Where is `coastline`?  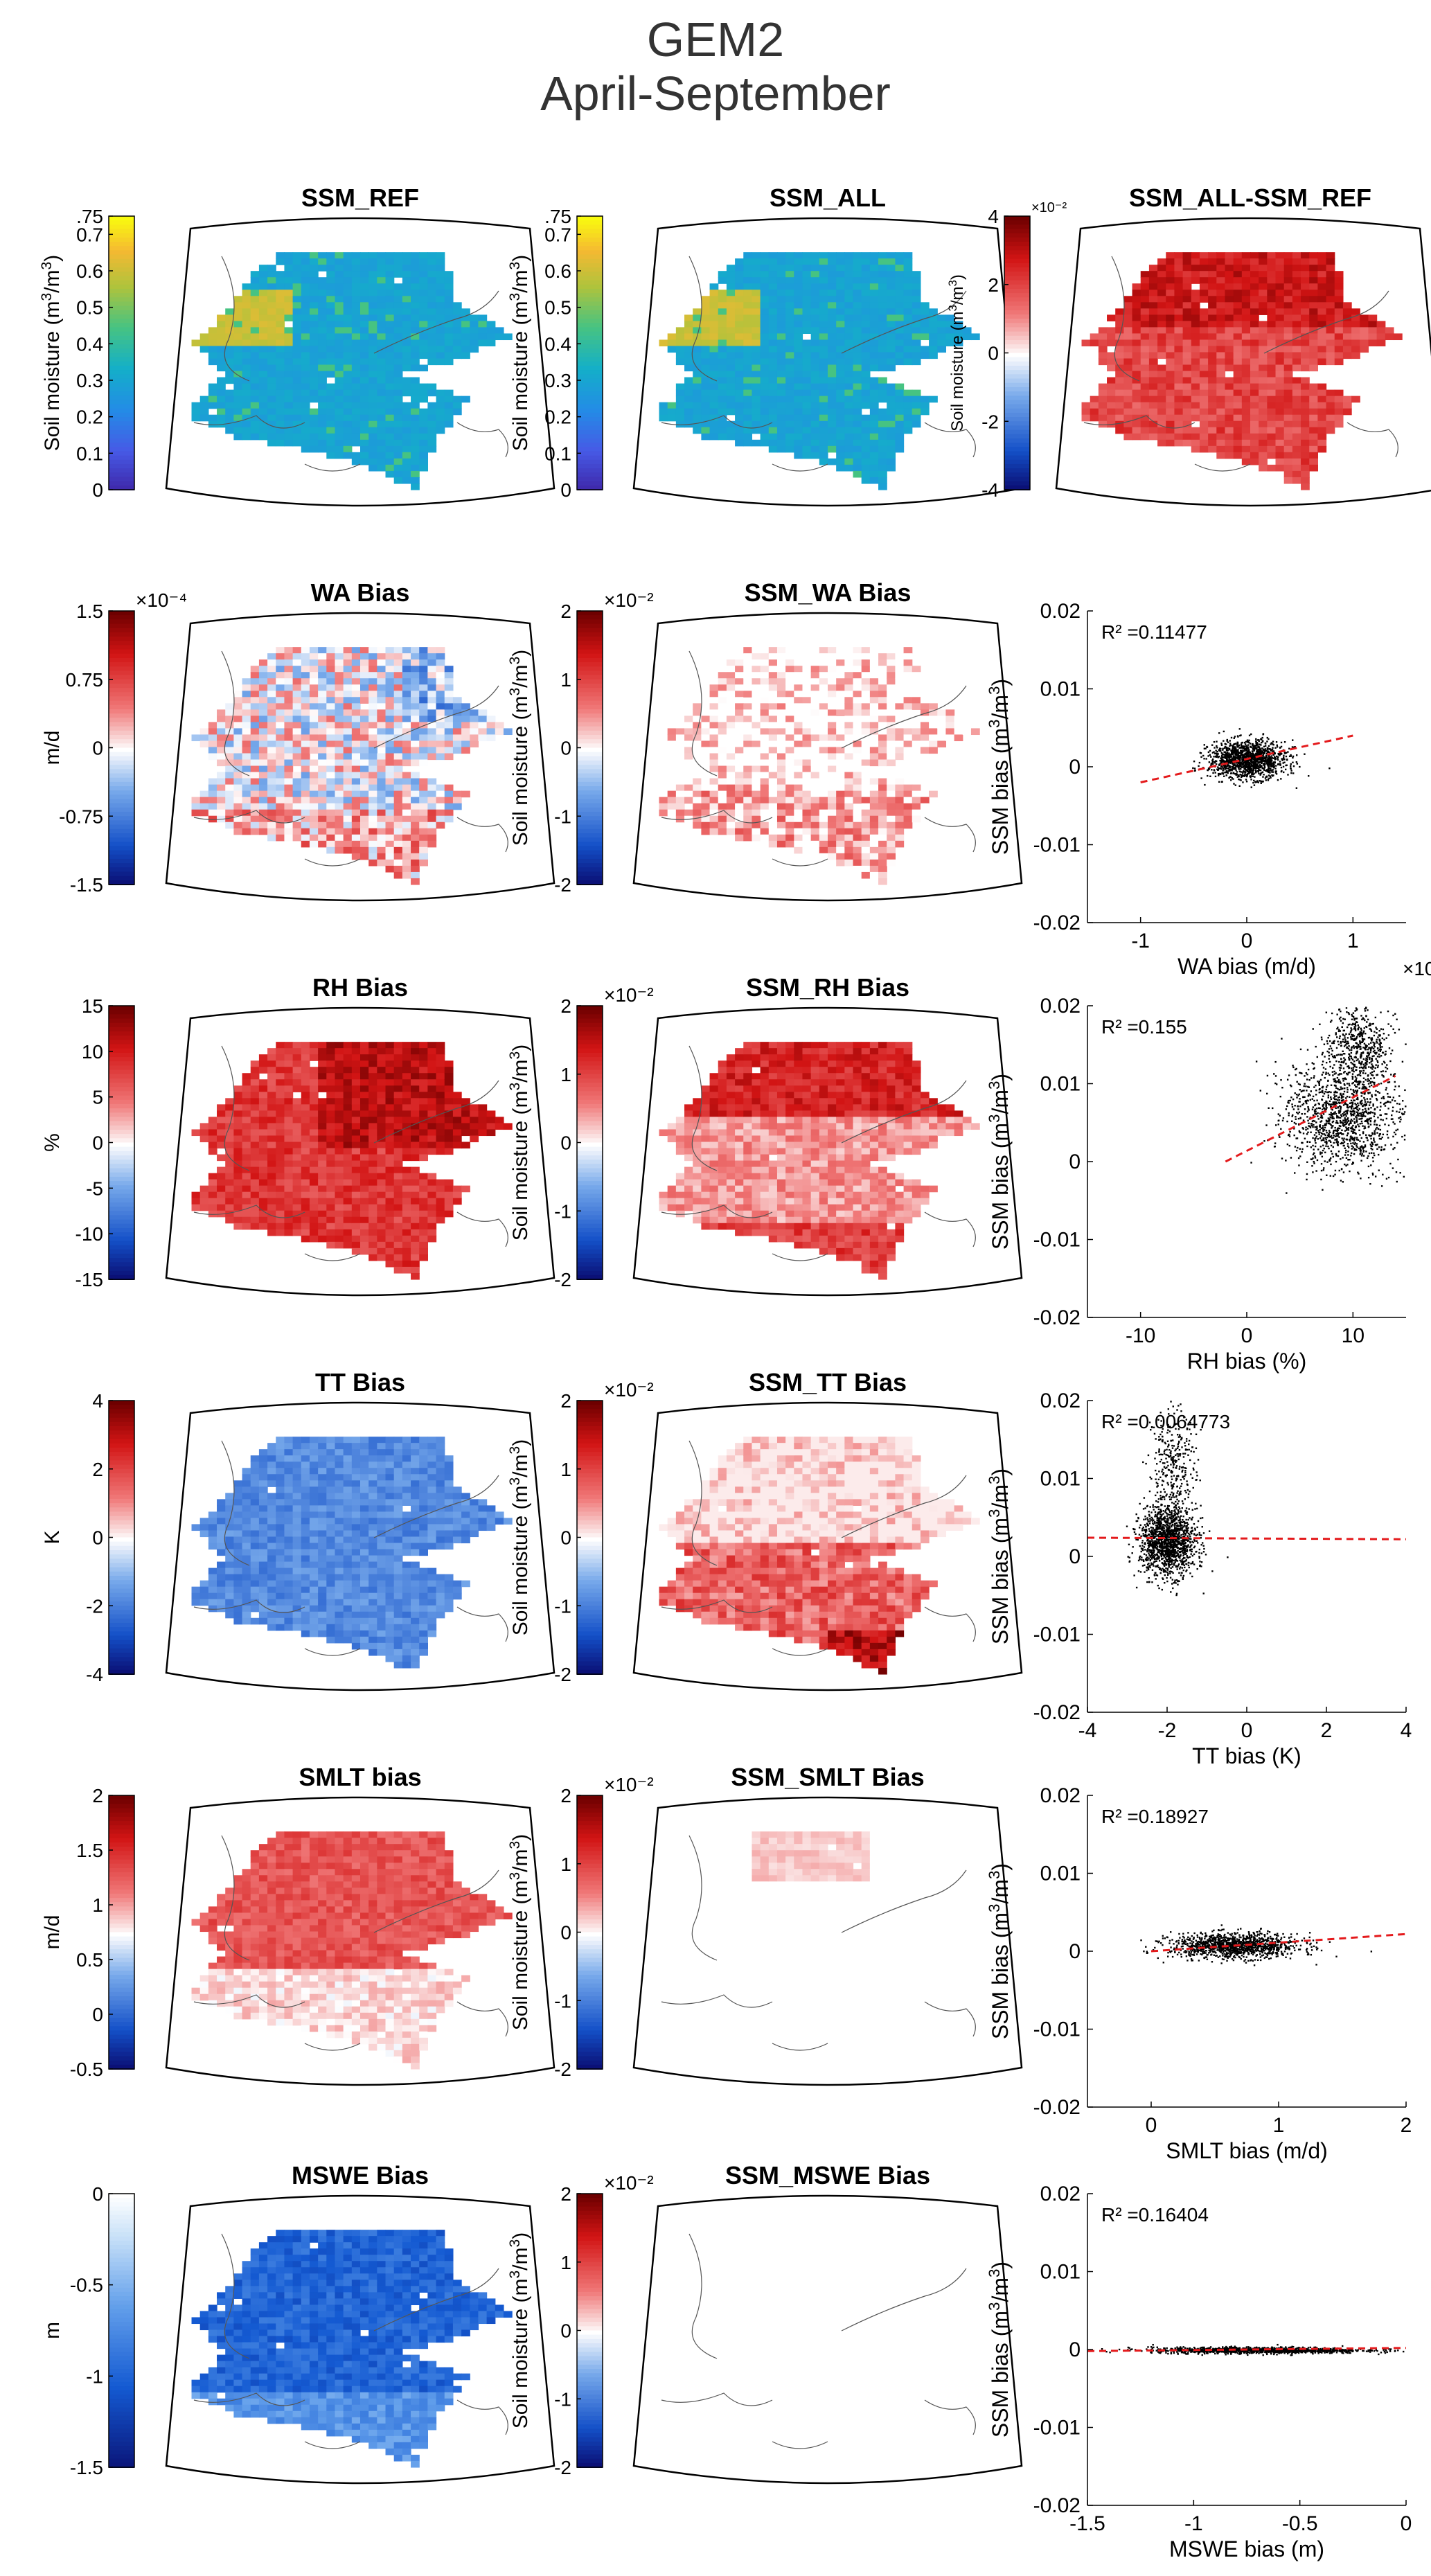
coastline is located at coordinates (1125, 319).